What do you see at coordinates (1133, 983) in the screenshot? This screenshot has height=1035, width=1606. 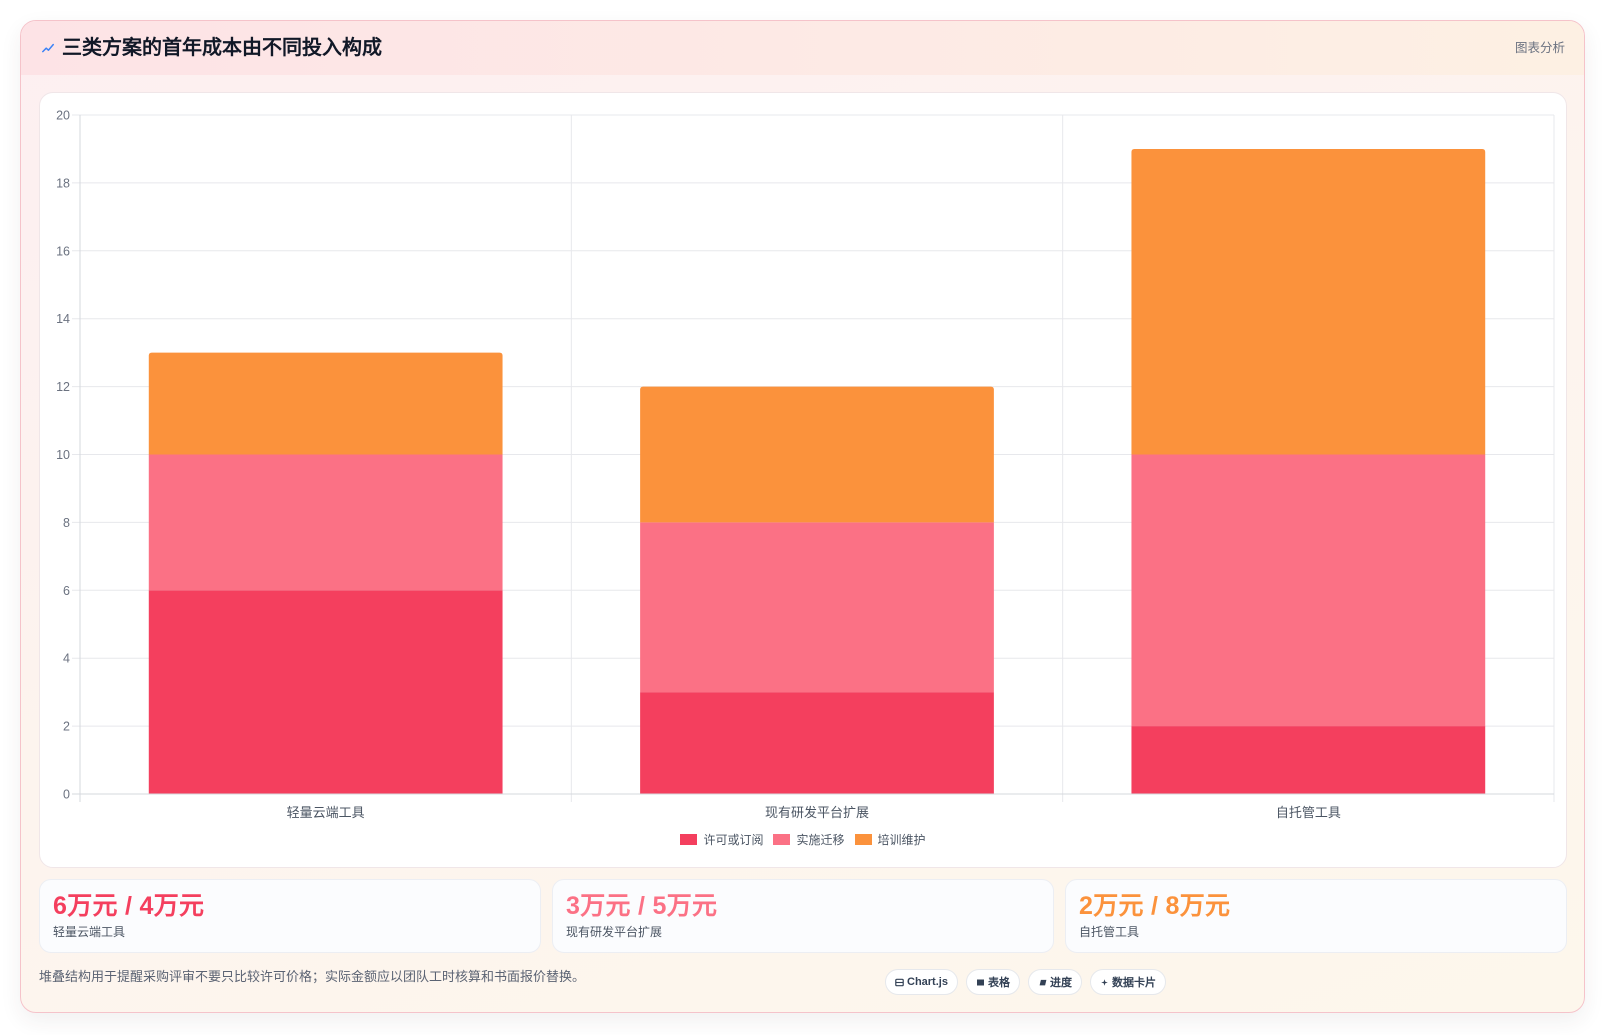 I see `chip-label: 数据卡片` at bounding box center [1133, 983].